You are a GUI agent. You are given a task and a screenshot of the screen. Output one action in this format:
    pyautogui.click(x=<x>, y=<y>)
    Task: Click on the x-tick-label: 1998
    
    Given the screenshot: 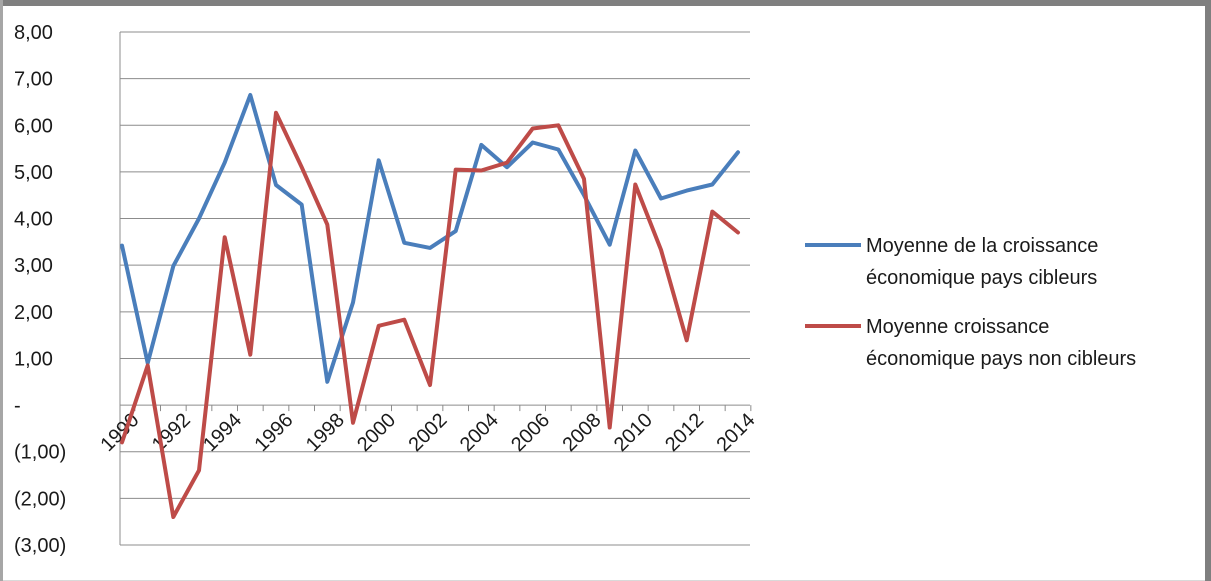 What is the action you would take?
    pyautogui.click(x=325, y=432)
    